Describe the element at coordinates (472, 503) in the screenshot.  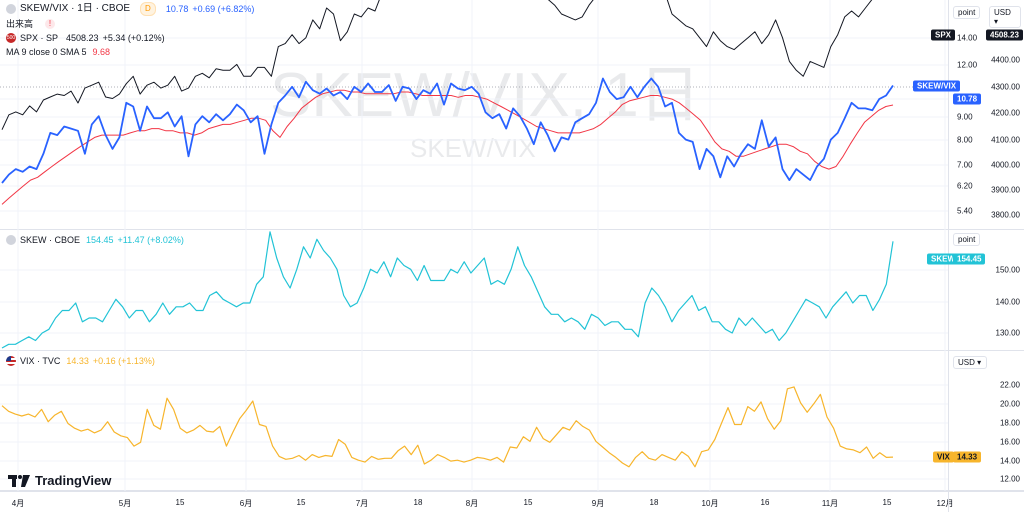
I see `time-tick-label: 8月` at that location.